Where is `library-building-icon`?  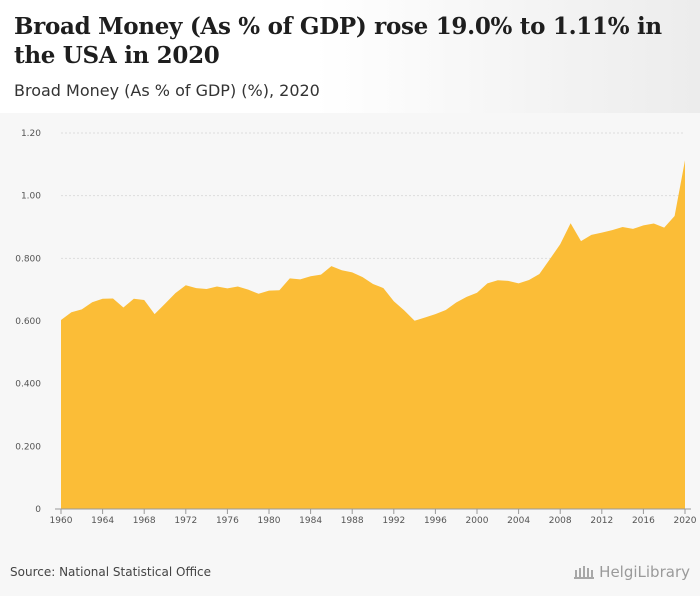 library-building-icon is located at coordinates (584, 572).